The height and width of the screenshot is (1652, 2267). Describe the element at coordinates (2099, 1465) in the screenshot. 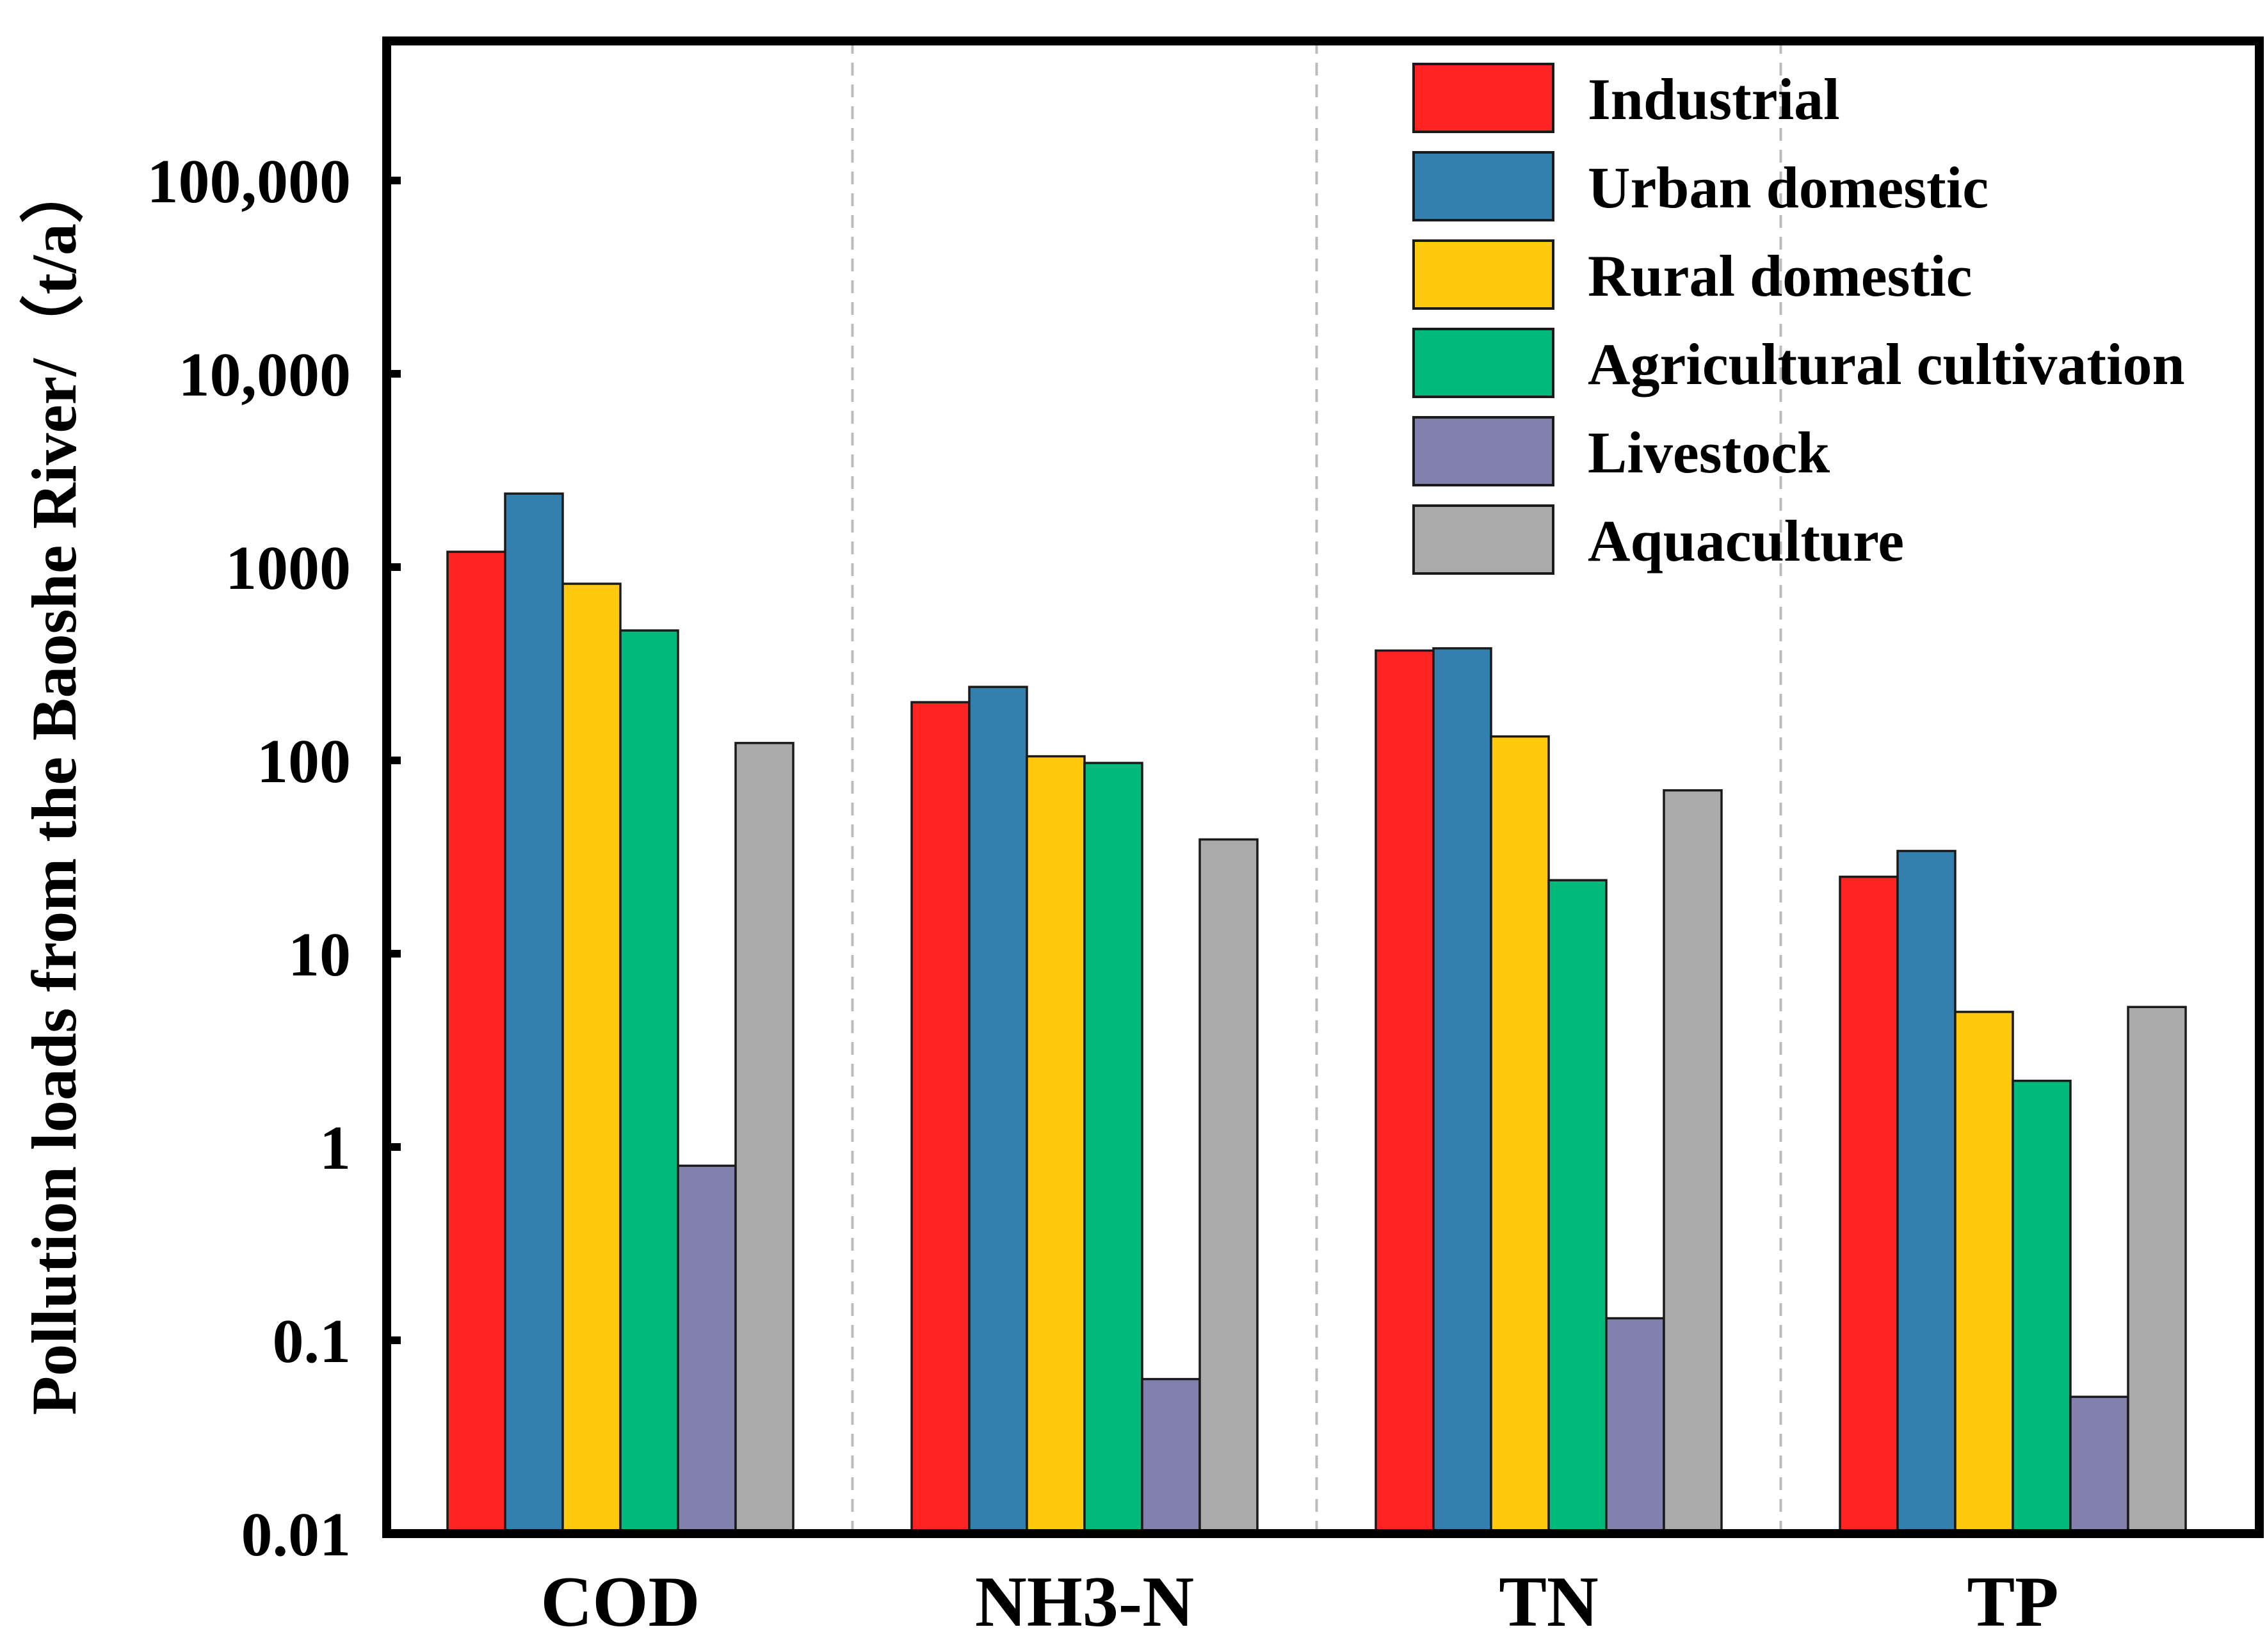

I see `bar-livestock-tp` at that location.